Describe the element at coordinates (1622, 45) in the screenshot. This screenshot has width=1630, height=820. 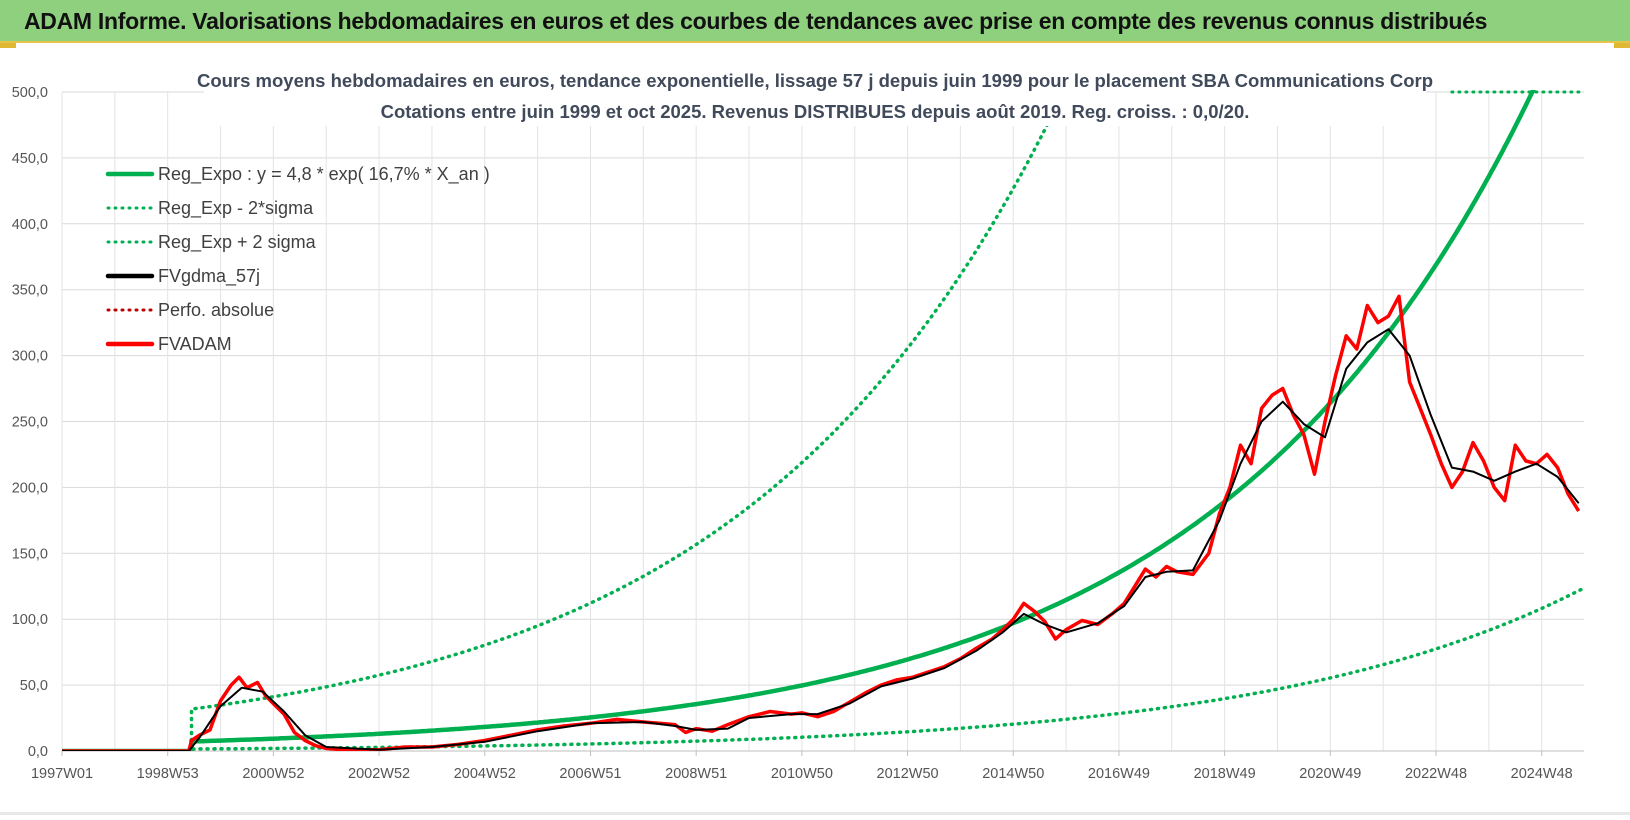
I see `corner-mark-right` at that location.